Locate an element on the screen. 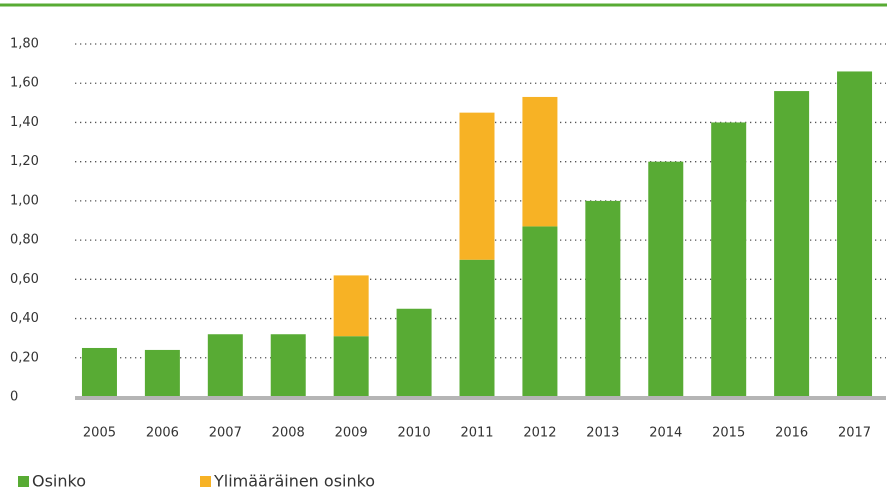  x-tick-label: 2013 is located at coordinates (602, 433).